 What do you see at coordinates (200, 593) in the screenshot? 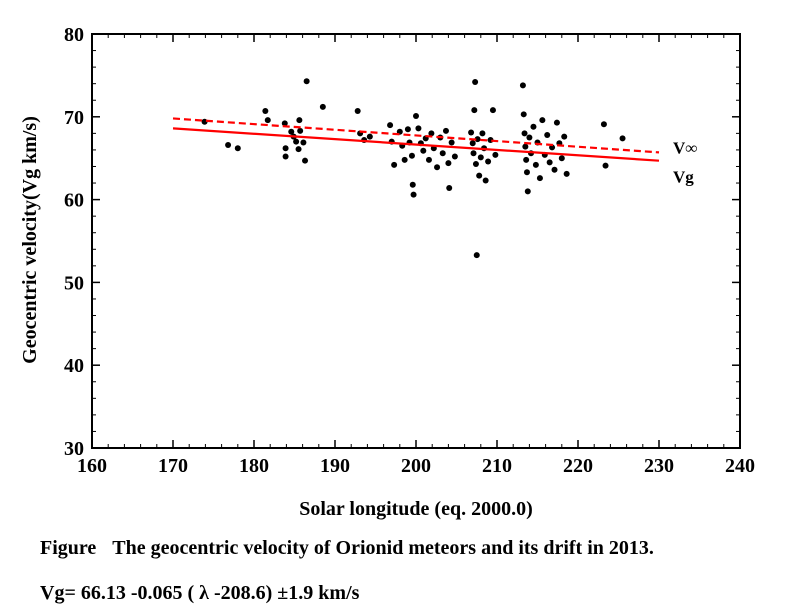
I see `fit-formula: Vg= 66.13 -0.065 ( λ -208.6) ±1.9 km/s` at bounding box center [200, 593].